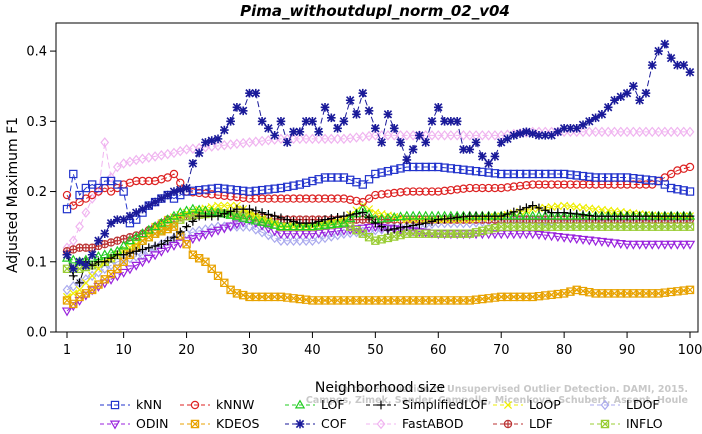 The width and height of the screenshot is (702, 434). Describe the element at coordinates (230, 205) in the screenshot. I see `data-point-loop` at that location.